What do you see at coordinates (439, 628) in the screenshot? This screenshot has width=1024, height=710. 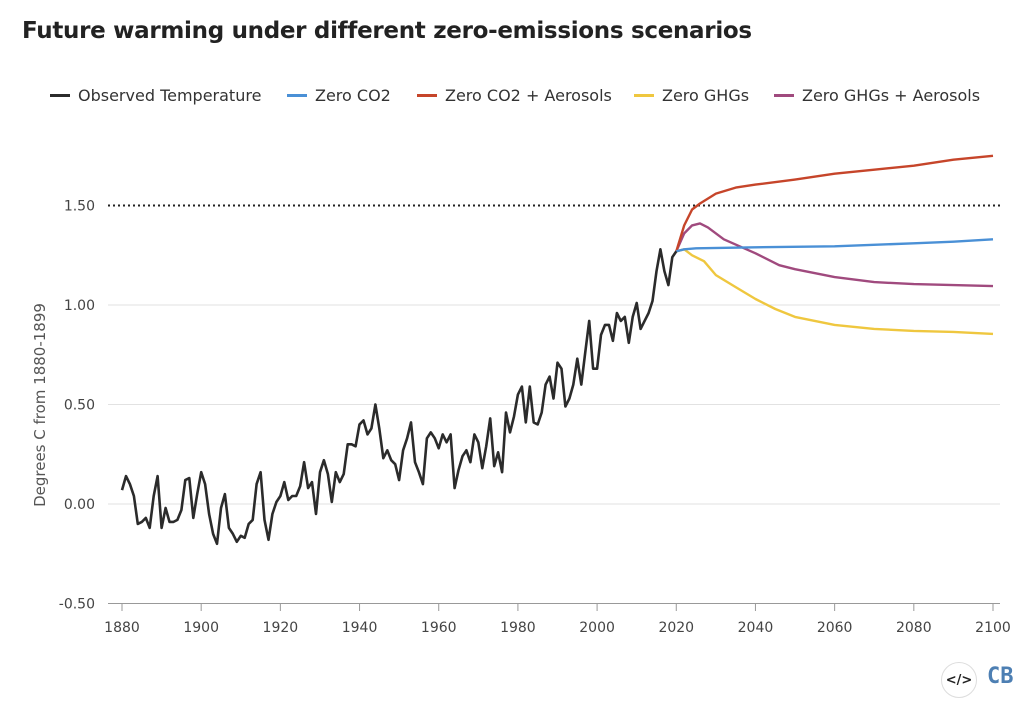 I see `x-tick-label: 1960` at bounding box center [439, 628].